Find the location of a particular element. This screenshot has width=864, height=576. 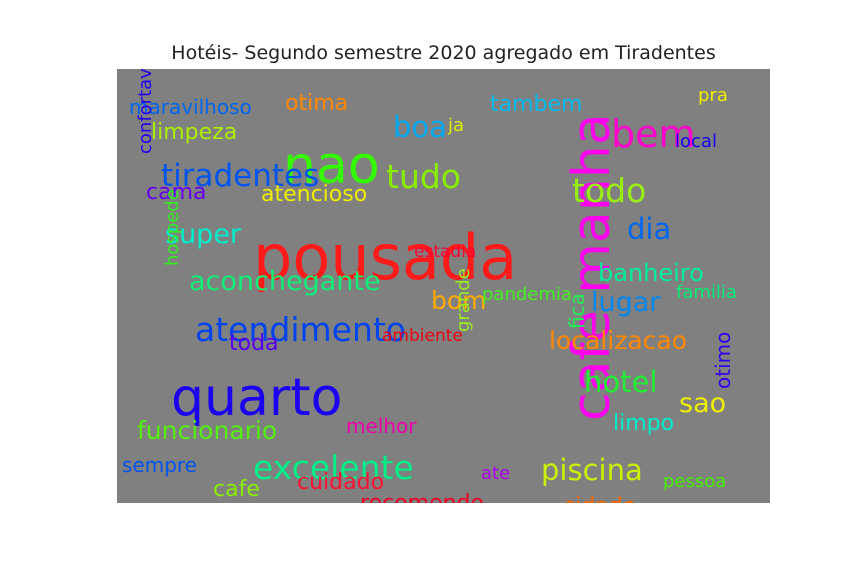

word-atendimento: atendimento is located at coordinates (300, 329).